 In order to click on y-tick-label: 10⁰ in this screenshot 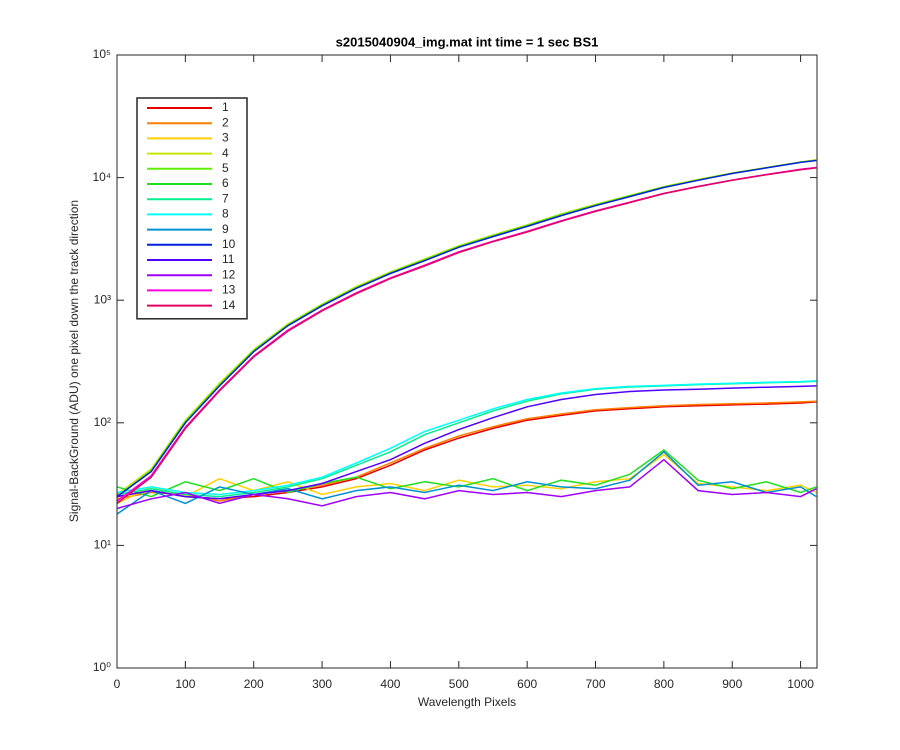, I will do `click(102, 667)`.